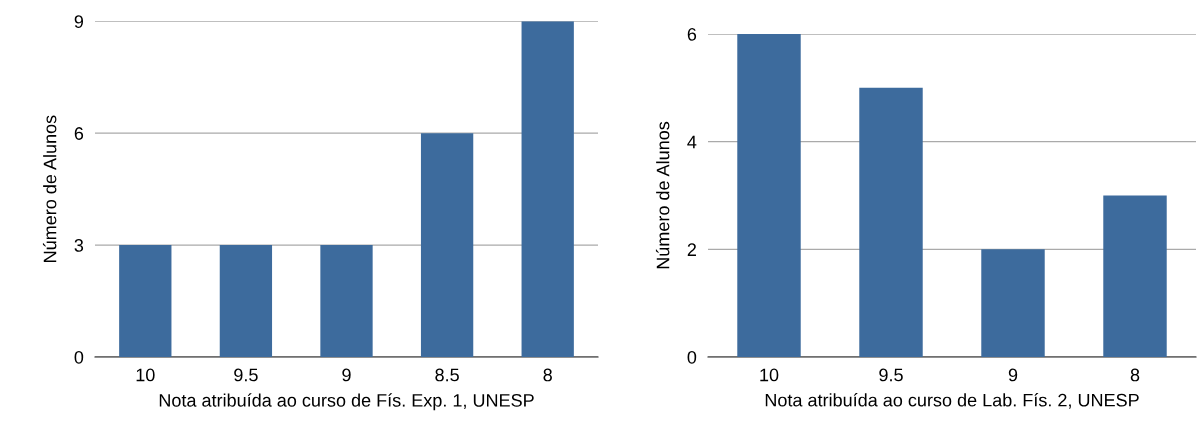  I want to click on y-tick-label: 4, so click(692, 142).